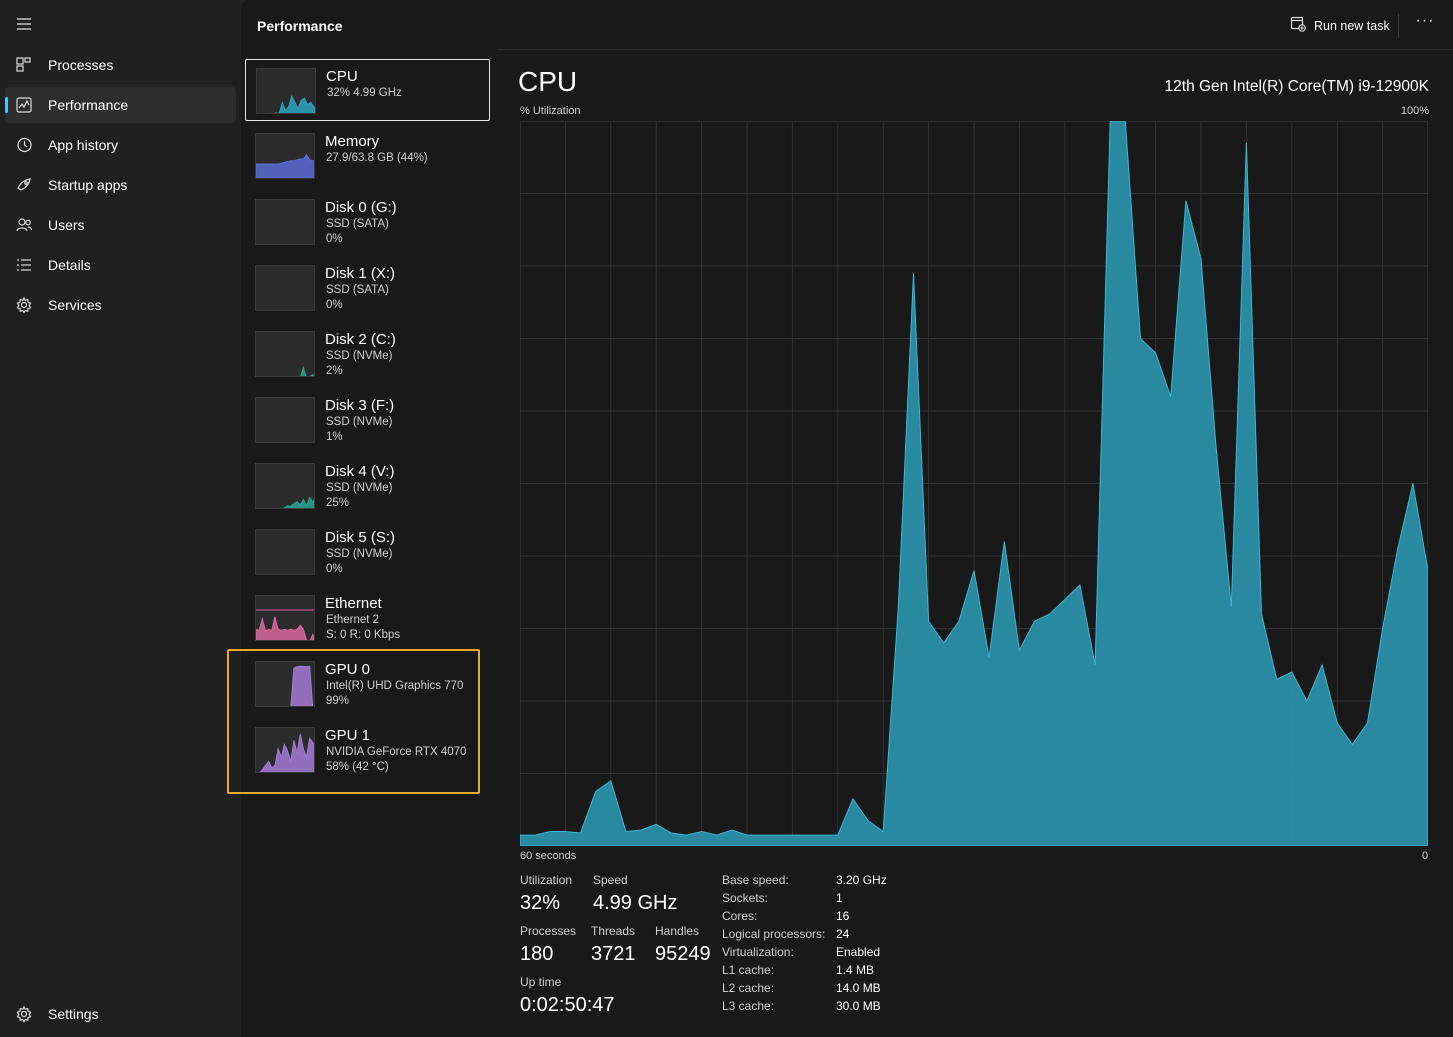 The height and width of the screenshot is (1037, 1453). Describe the element at coordinates (395, 686) in the screenshot. I see `device-detail: Intel(R) UHD Graphics 770` at that location.